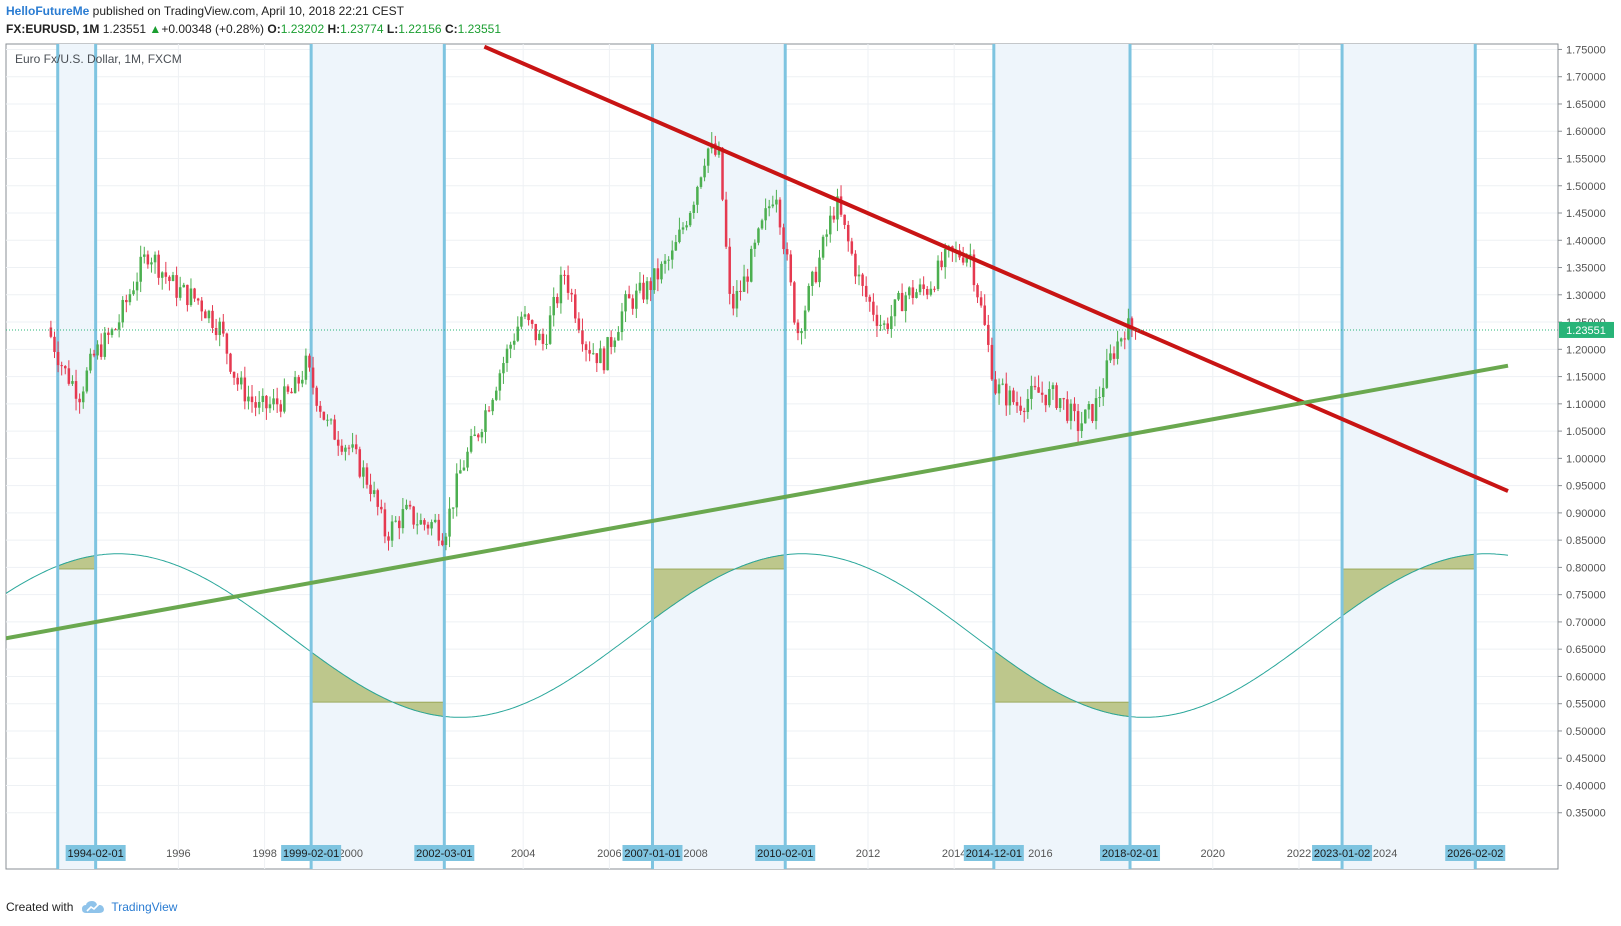  I want to click on cloud-icon, so click(93, 907).